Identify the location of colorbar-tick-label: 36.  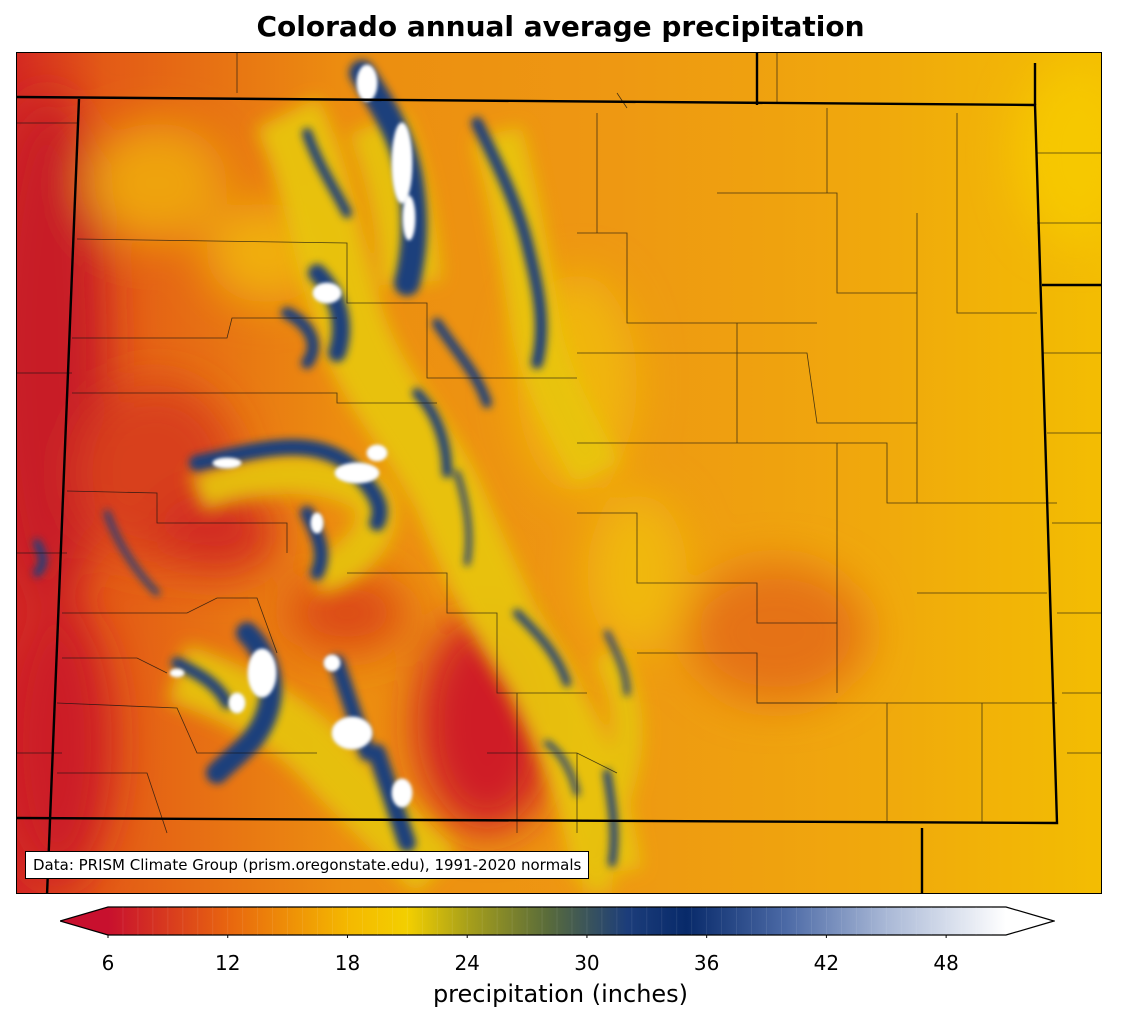
(706, 963).